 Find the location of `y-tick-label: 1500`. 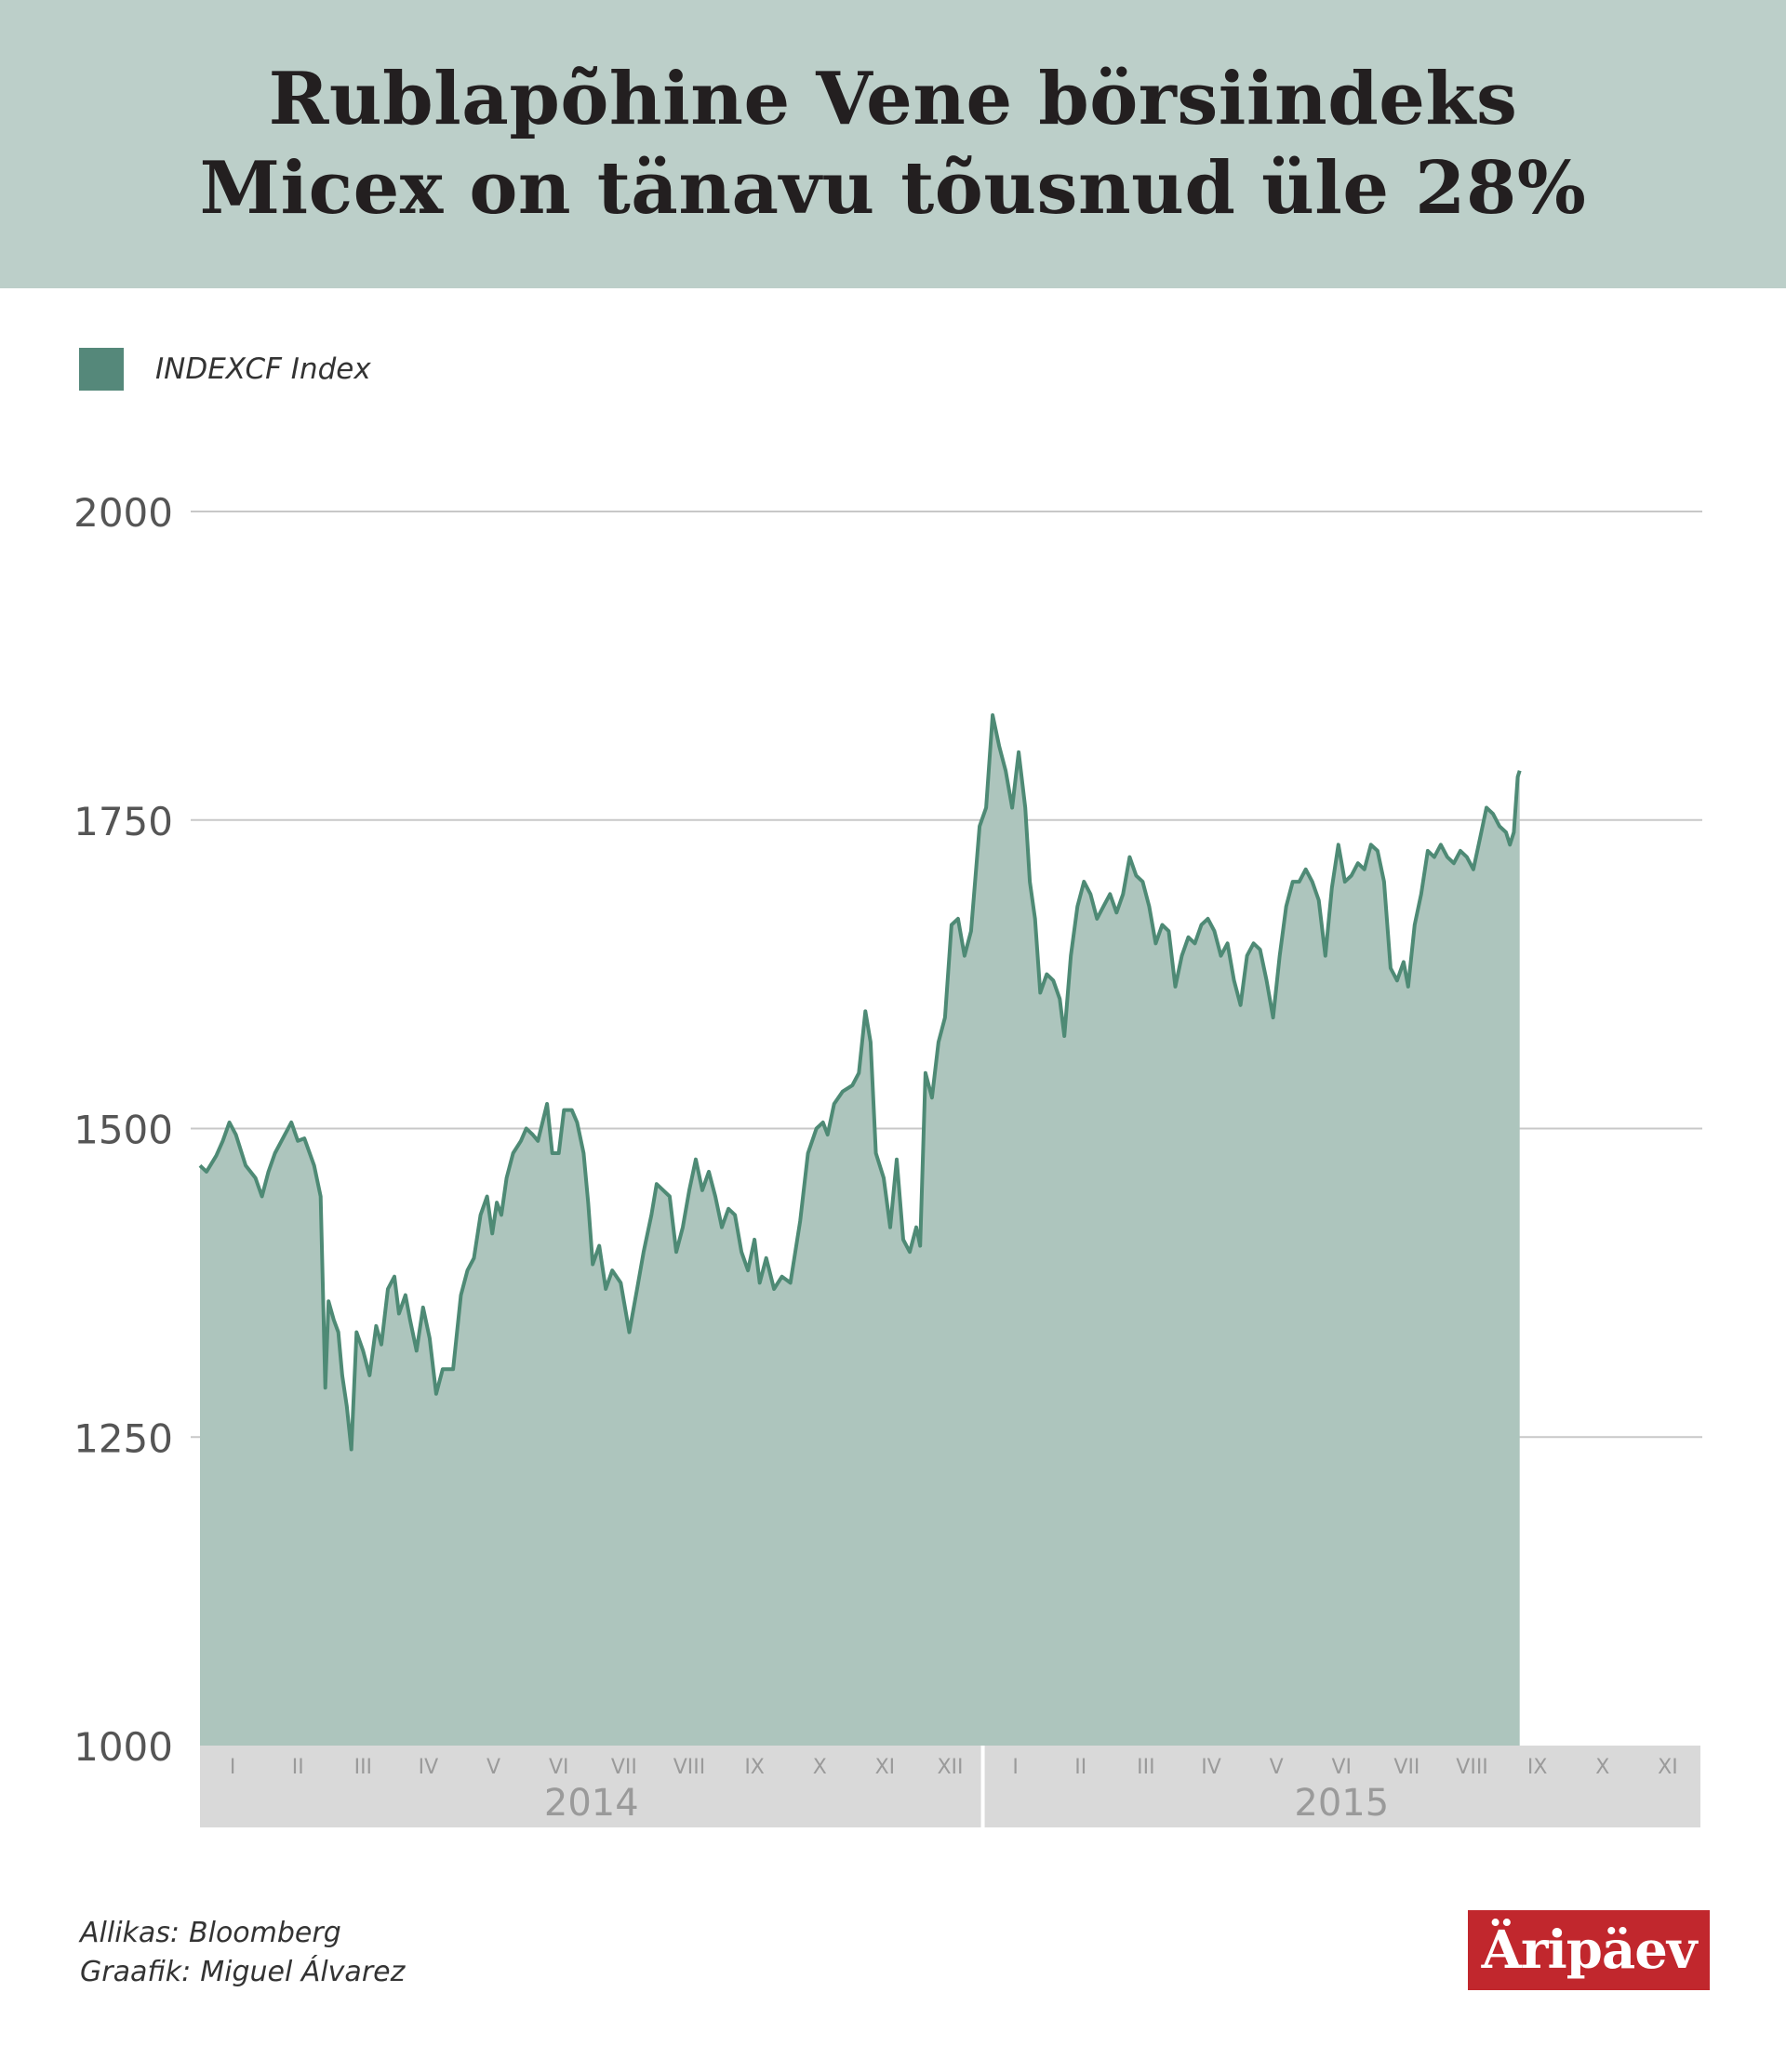

y-tick-label: 1500 is located at coordinates (123, 1130).